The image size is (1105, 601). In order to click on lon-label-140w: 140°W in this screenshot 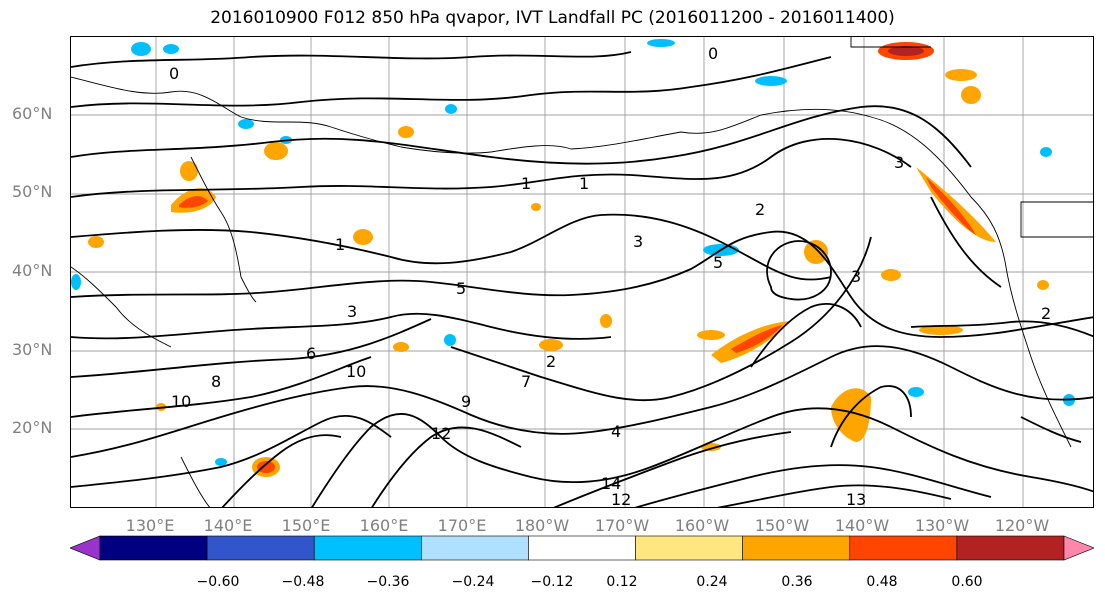, I will do `click(862, 525)`.